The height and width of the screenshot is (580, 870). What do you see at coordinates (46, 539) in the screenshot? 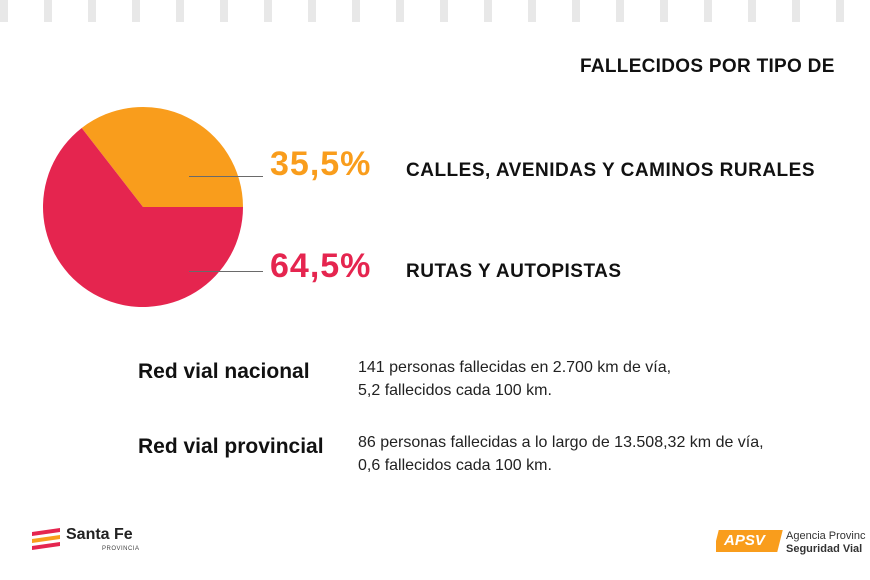
I see `santa-fe-flag-icon` at bounding box center [46, 539].